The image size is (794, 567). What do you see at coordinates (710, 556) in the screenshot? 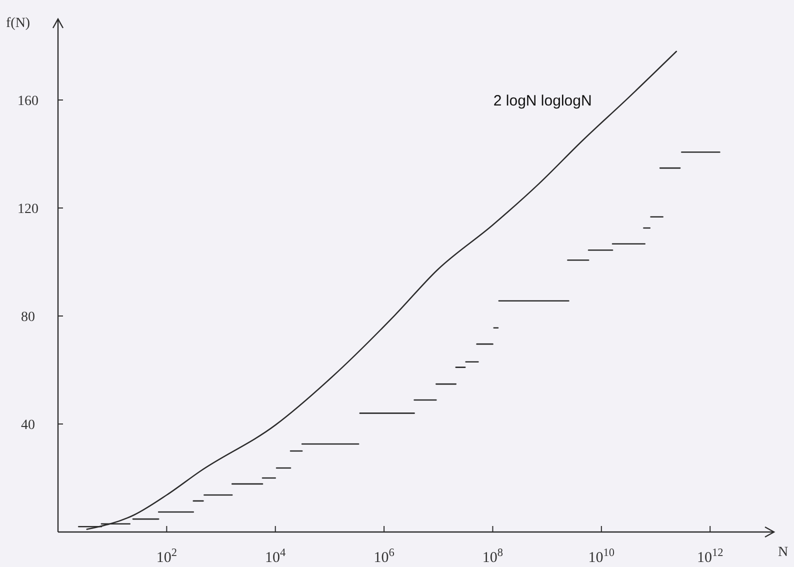
I see `x-tick-label: 10$^{12}$` at bounding box center [710, 556].